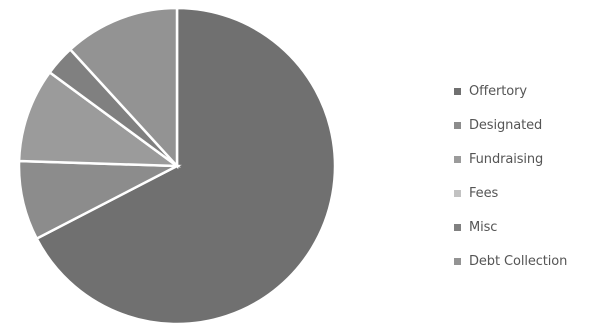 This screenshot has height=328, width=597. Describe the element at coordinates (457, 193) in the screenshot. I see `legend-swatch-fees` at that location.